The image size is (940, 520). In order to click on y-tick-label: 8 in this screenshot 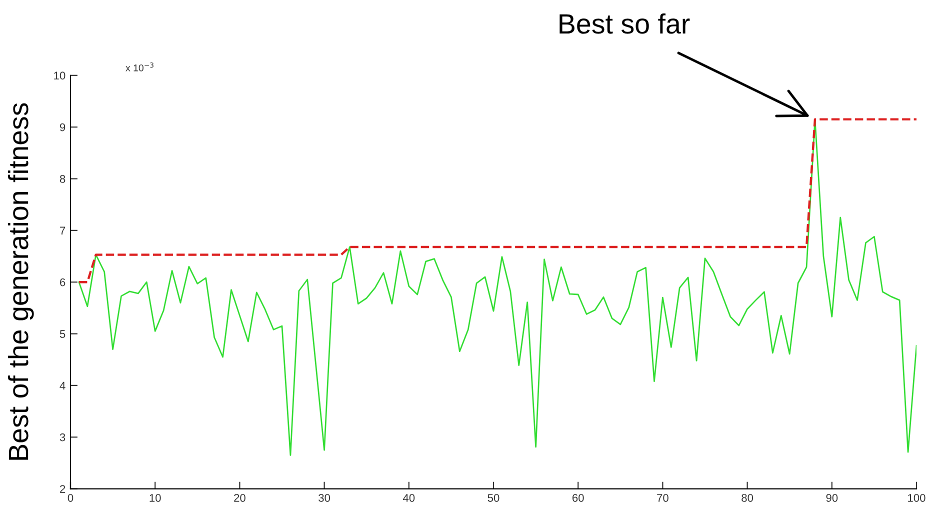, I will do `click(63, 179)`.